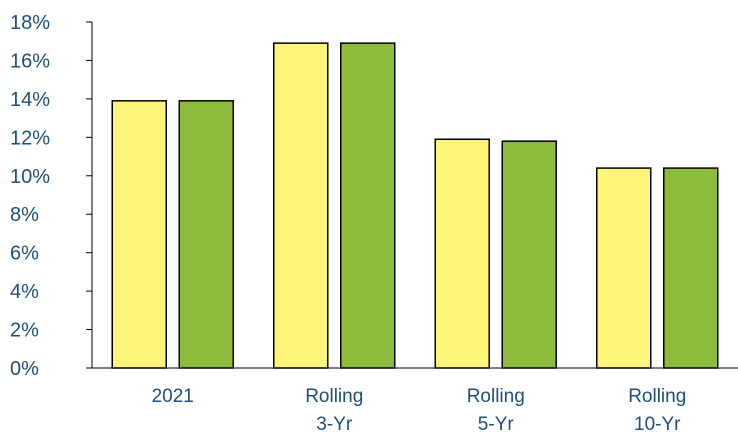 The height and width of the screenshot is (437, 738). What do you see at coordinates (24, 254) in the screenshot?
I see `y-tick-label: 6%` at bounding box center [24, 254].